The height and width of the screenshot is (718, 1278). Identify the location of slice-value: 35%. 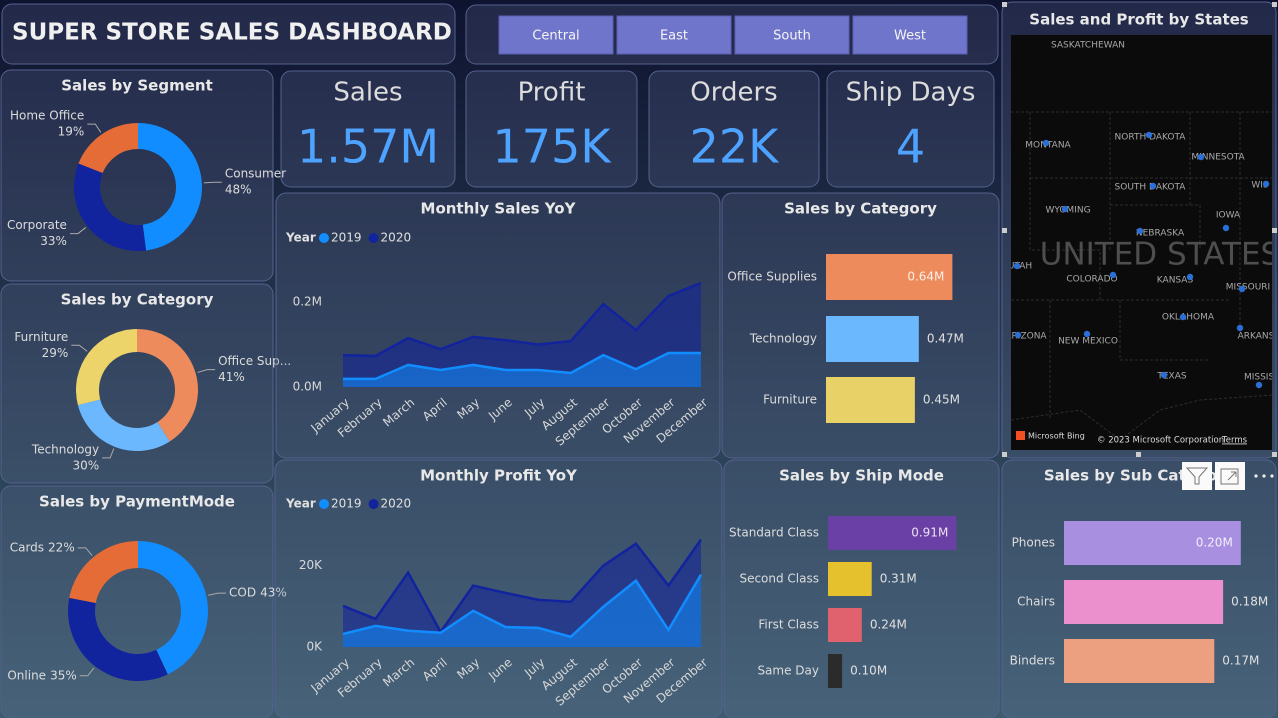
(63, 675).